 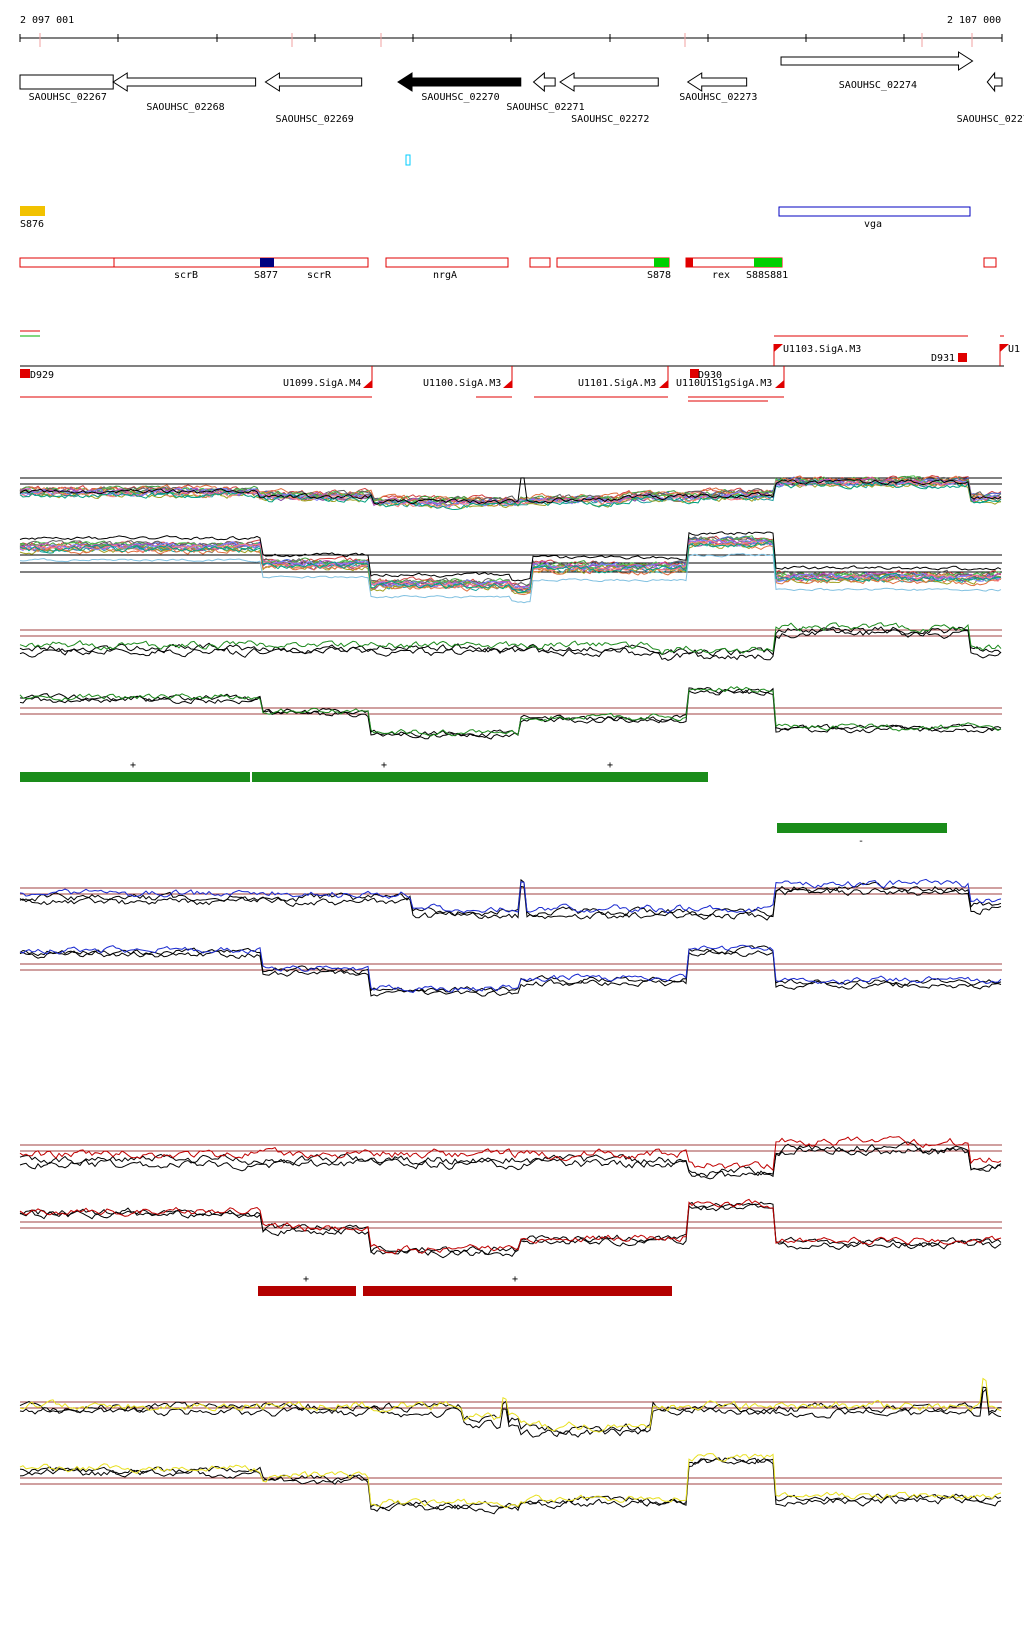 What do you see at coordinates (694, 373) in the screenshot?
I see `d930-marker` at bounding box center [694, 373].